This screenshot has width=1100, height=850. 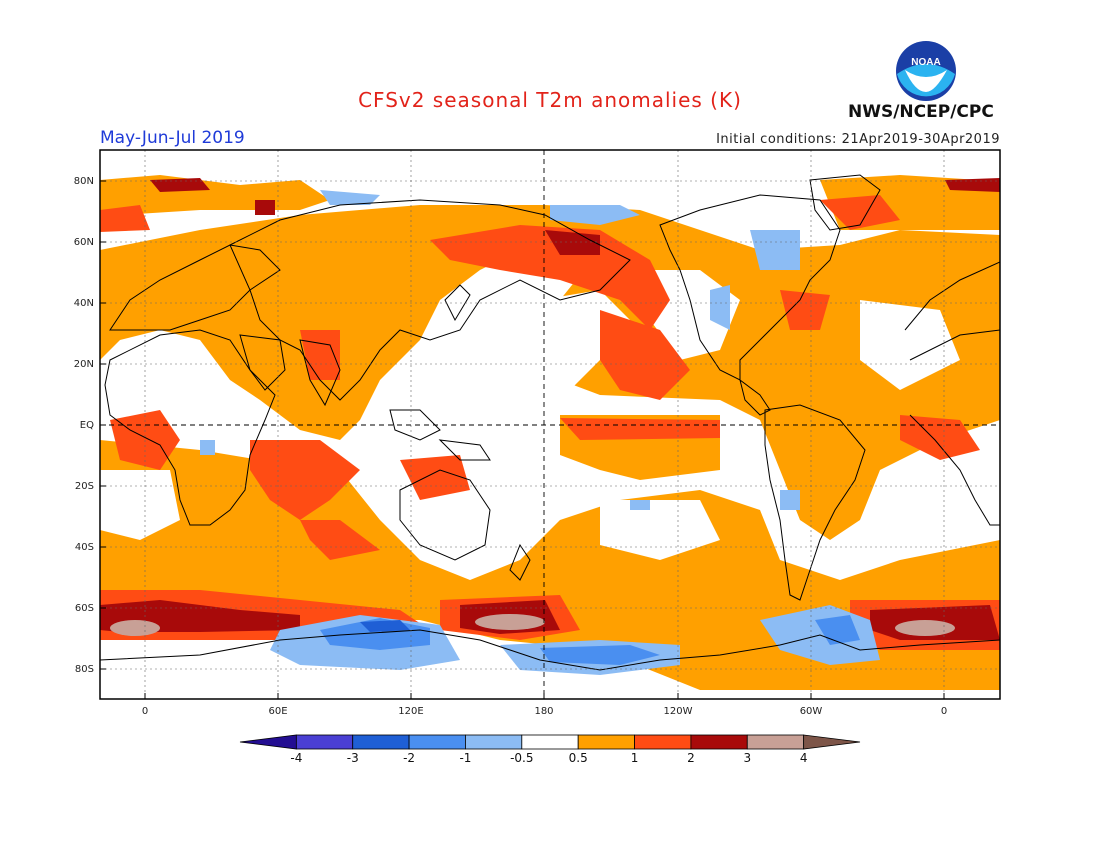 I want to click on lon-label: 180, so click(x=543, y=711).